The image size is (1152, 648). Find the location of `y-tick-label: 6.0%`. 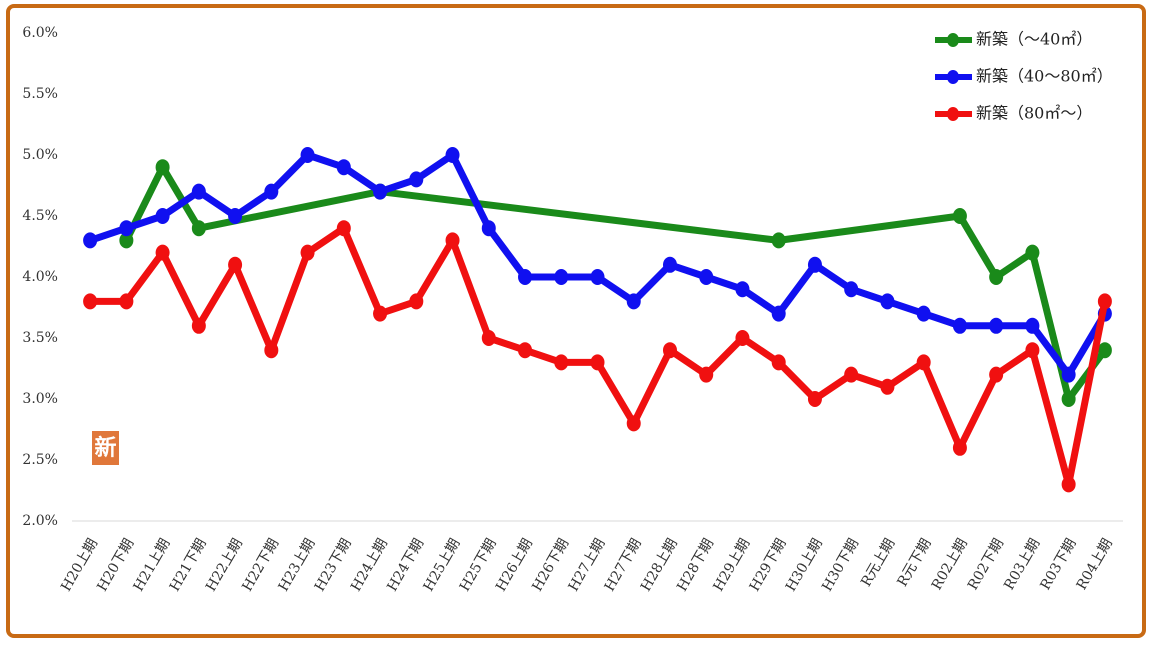

y-tick-label: 6.0% is located at coordinates (40, 33).